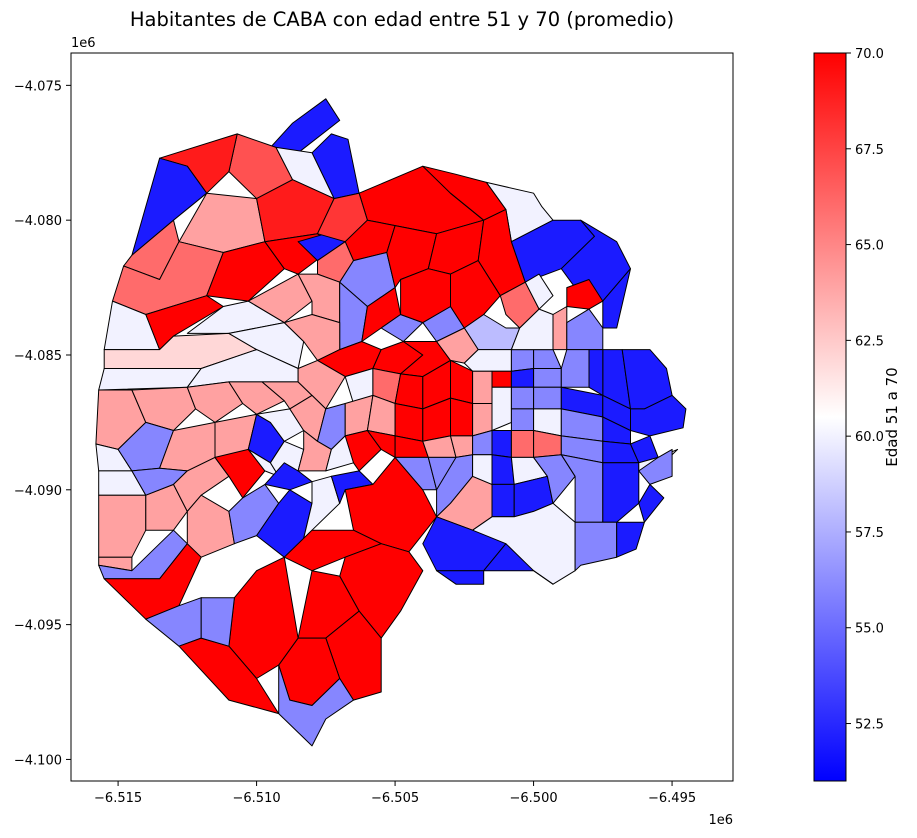 Image resolution: width=917 pixels, height=838 pixels. Describe the element at coordinates (395, 798) in the screenshot. I see `x-tick-label: −6.505` at that location.